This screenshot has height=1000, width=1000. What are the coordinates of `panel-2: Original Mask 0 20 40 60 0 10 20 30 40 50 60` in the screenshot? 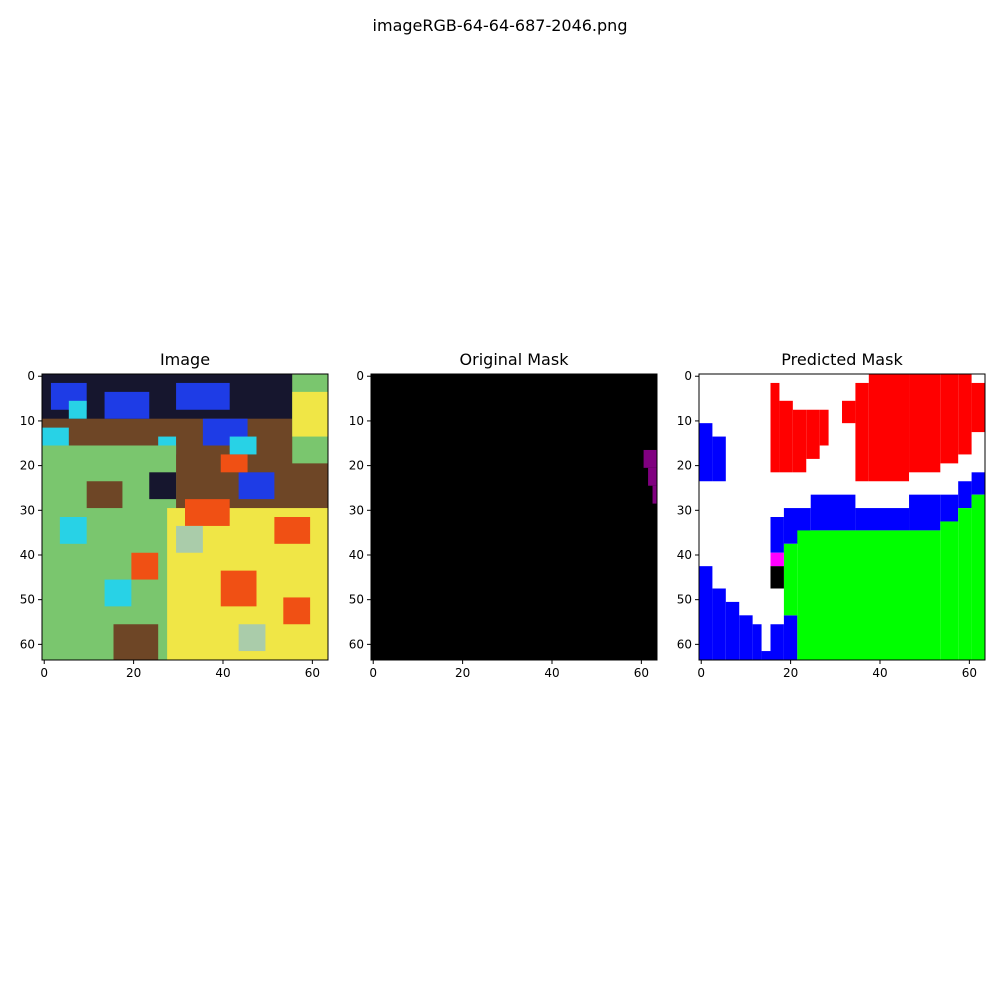 It's located at (503, 515).